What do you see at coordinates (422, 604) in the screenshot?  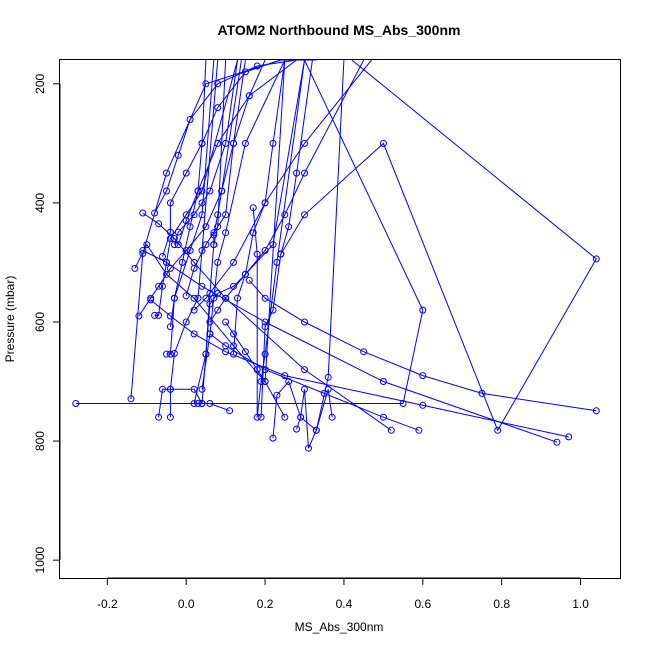 I see `x-tick-label: 0.6` at bounding box center [422, 604].